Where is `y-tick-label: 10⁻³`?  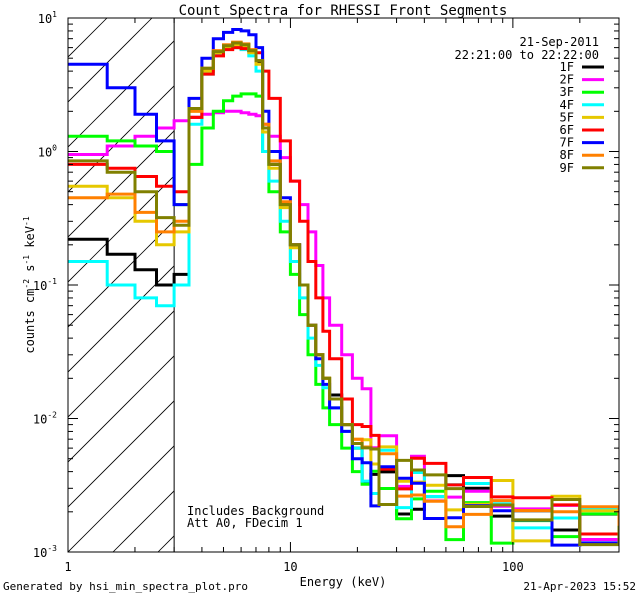 y-tick-label: 10⁻³ is located at coordinates (45, 552).